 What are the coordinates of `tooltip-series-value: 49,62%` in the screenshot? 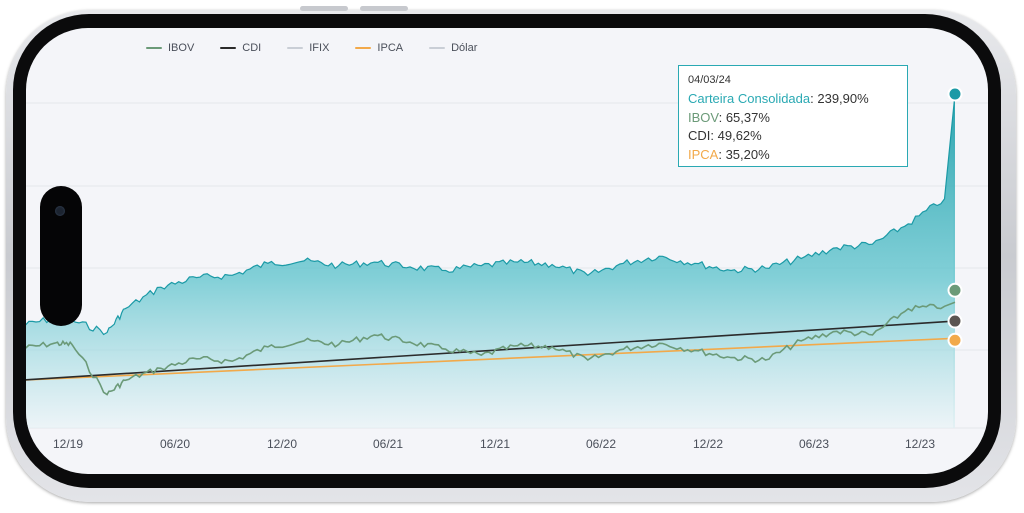 It's located at (739, 135).